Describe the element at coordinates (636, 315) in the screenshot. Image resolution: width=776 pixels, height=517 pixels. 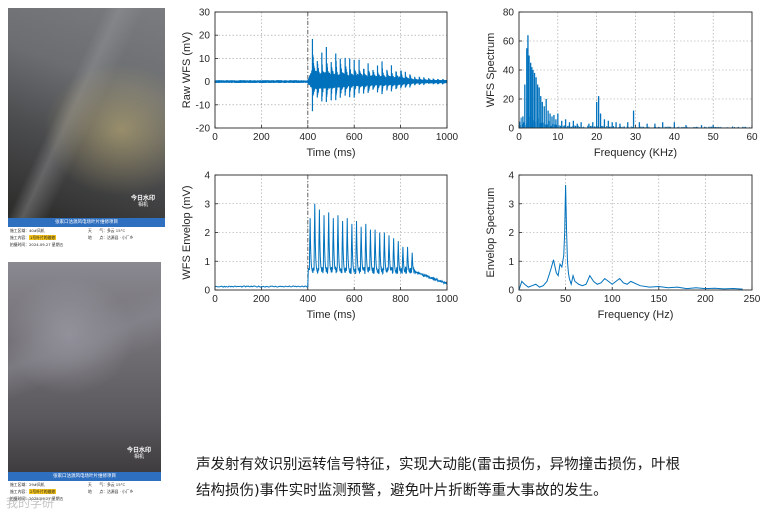
I see `x-axis-label: Frequency (Hz)` at that location.